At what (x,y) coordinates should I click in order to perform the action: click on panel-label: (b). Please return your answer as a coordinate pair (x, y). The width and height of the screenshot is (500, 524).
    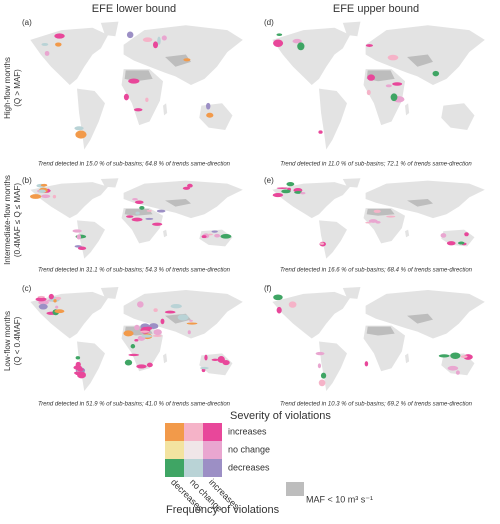
    Looking at the image, I should click on (27, 180).